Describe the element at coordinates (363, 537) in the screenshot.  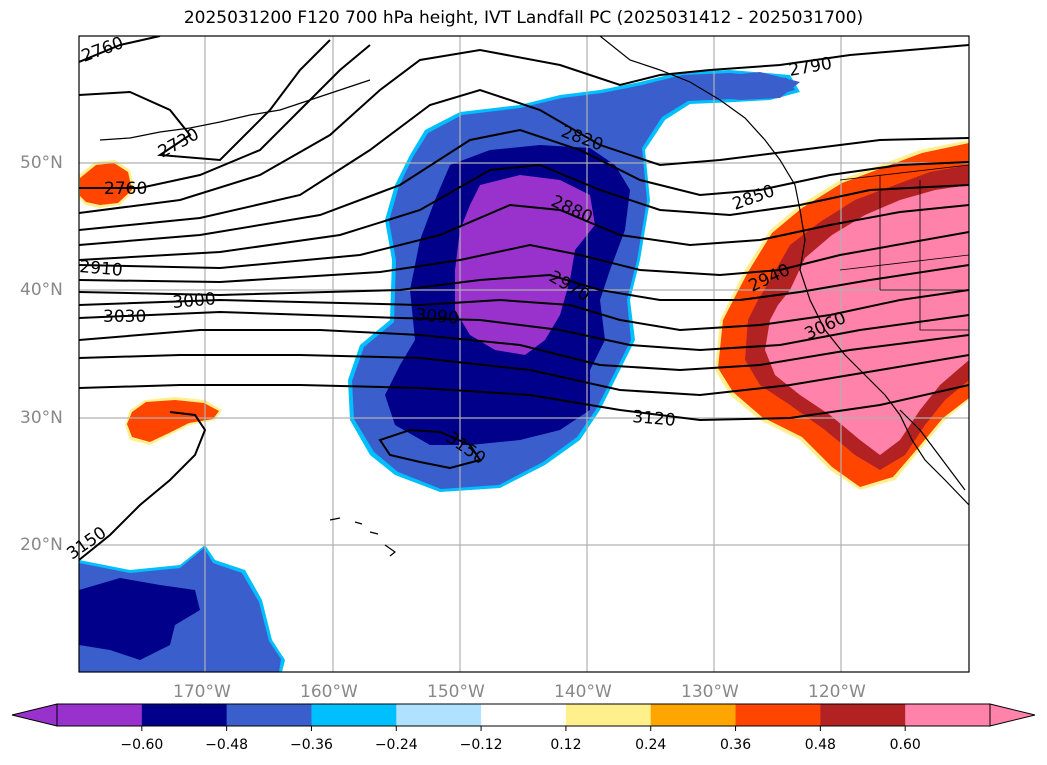
I see `hawaii` at that location.